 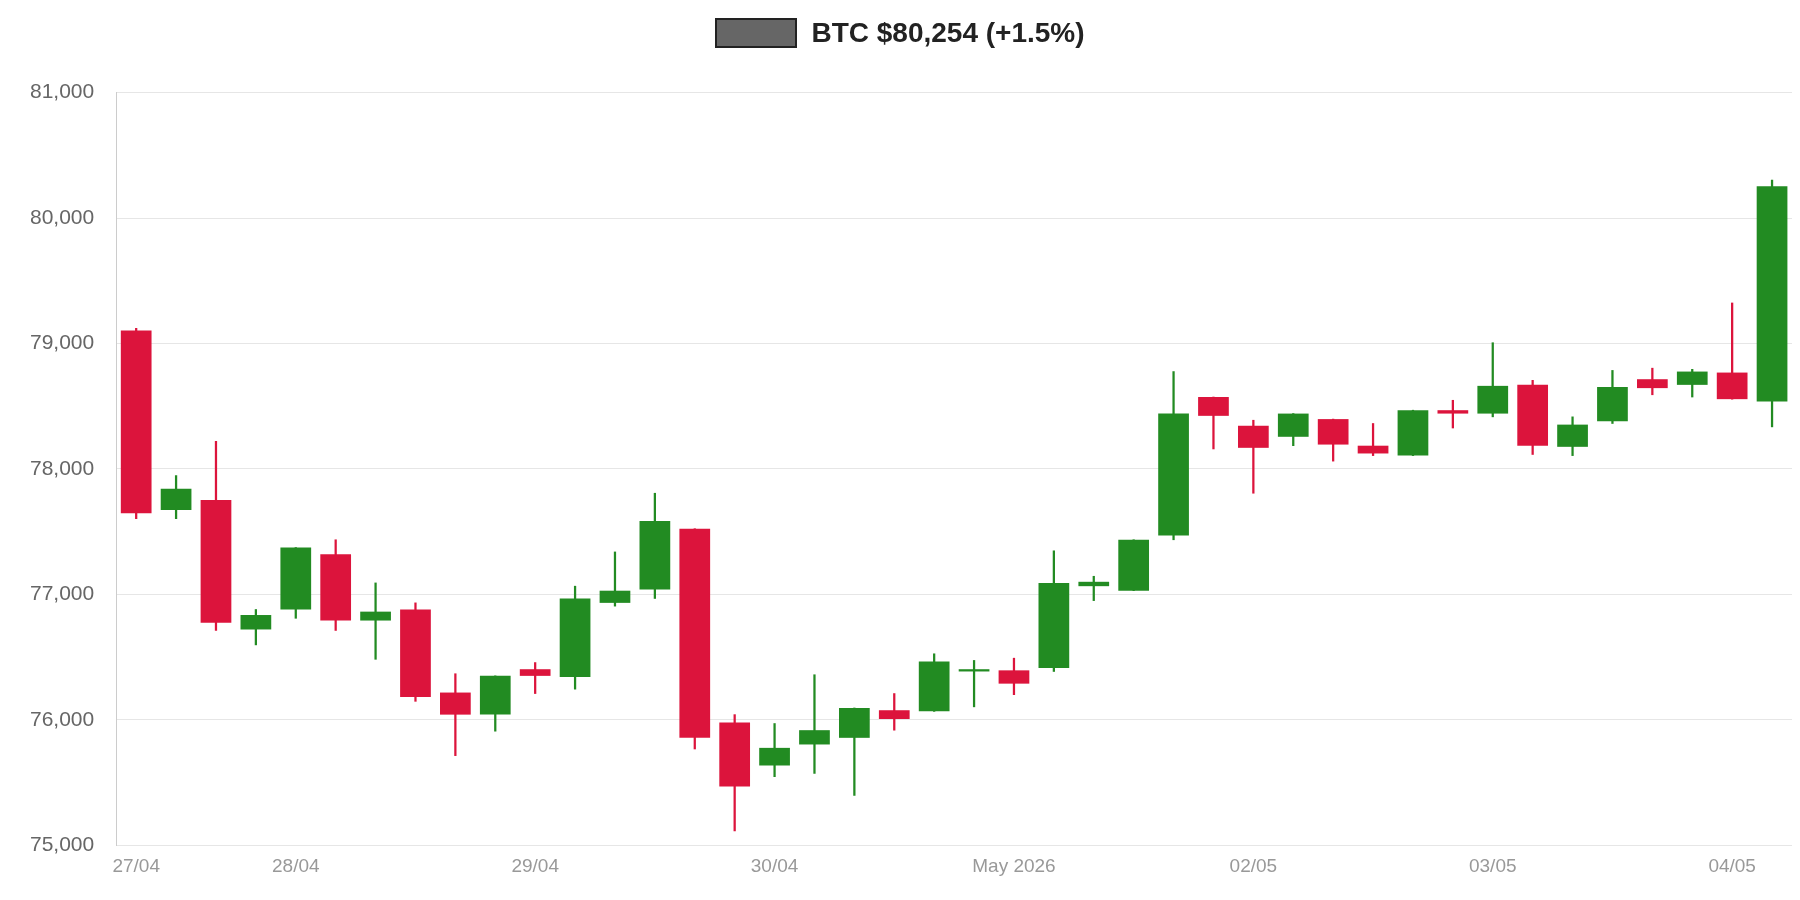 What do you see at coordinates (1253, 865) in the screenshot?
I see `x-tick-label: 02/05` at bounding box center [1253, 865].